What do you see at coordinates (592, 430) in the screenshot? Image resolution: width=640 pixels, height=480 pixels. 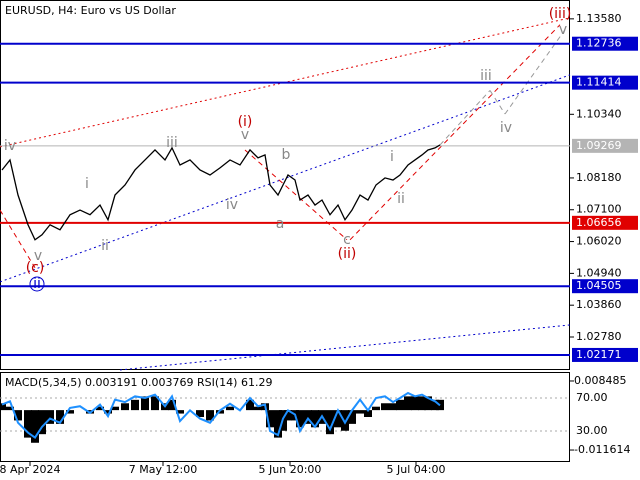 I see `y2-tick-label: 30.00` at bounding box center [592, 430].